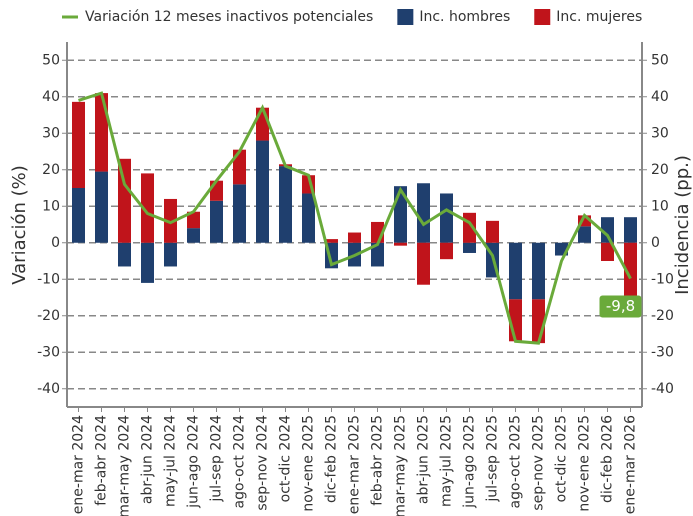 The width and height of the screenshot is (693, 516). Describe the element at coordinates (464, 17) in the screenshot. I see `legend-label: Inc. hombres` at that location.